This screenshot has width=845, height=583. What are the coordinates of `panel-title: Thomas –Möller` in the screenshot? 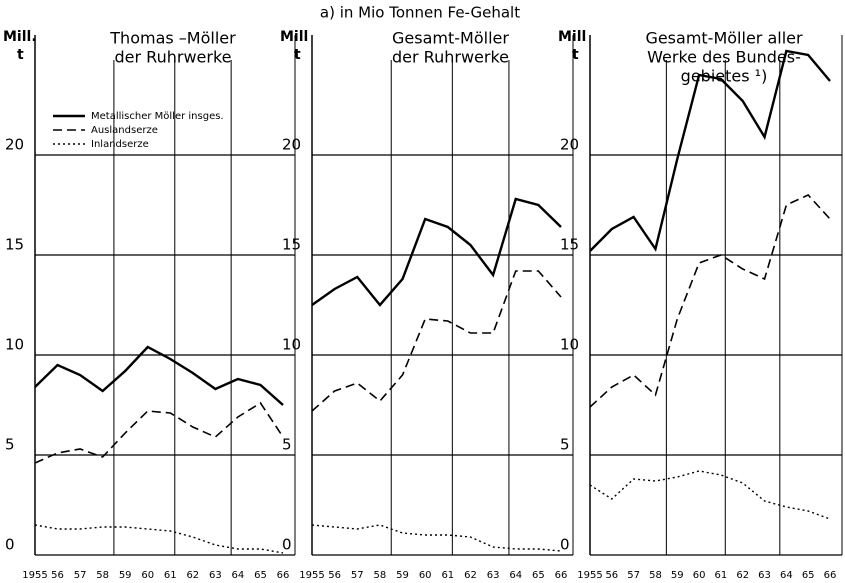 It's located at (172, 38).